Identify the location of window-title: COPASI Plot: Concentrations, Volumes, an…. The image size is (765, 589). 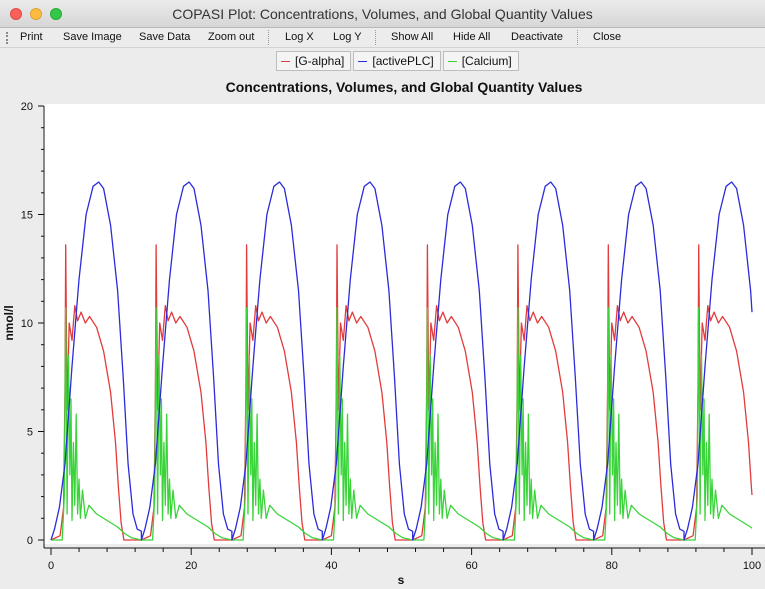
(382, 14).